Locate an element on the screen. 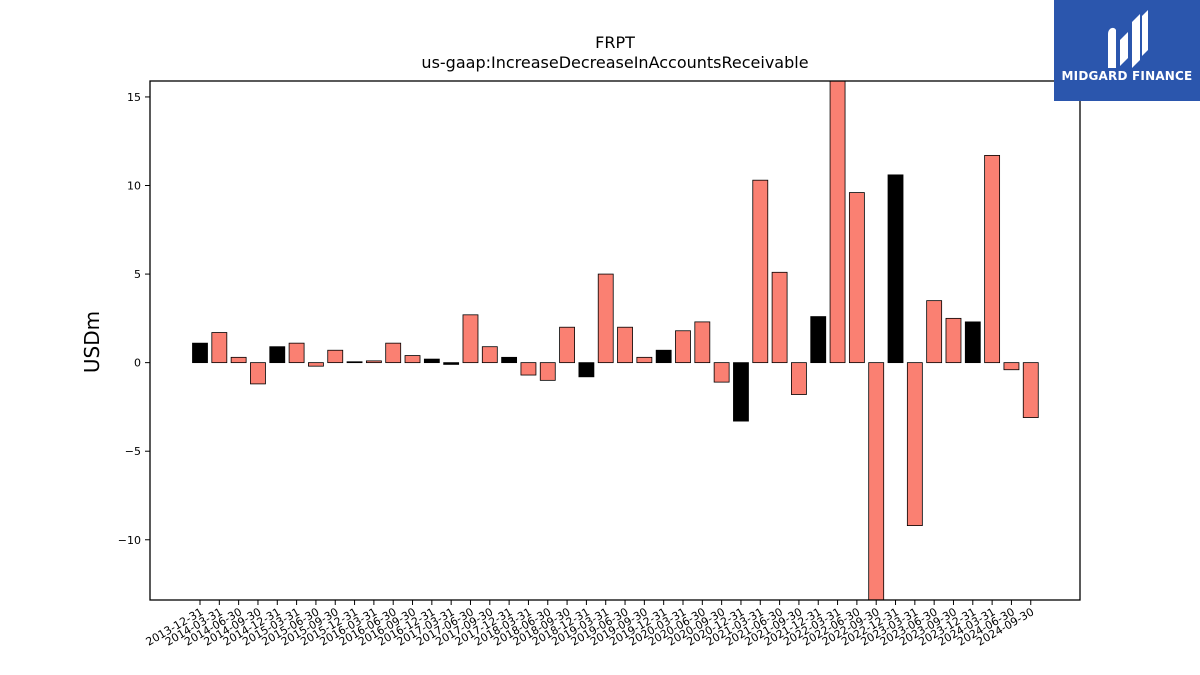  y-tick-label: −10 is located at coordinates (129, 540).